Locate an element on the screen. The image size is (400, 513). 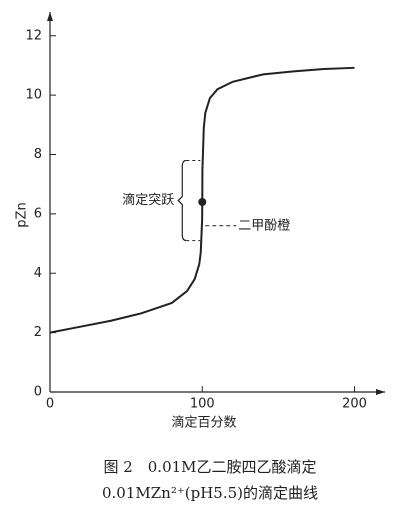
y-tick-label: 10 is located at coordinates (33, 95).